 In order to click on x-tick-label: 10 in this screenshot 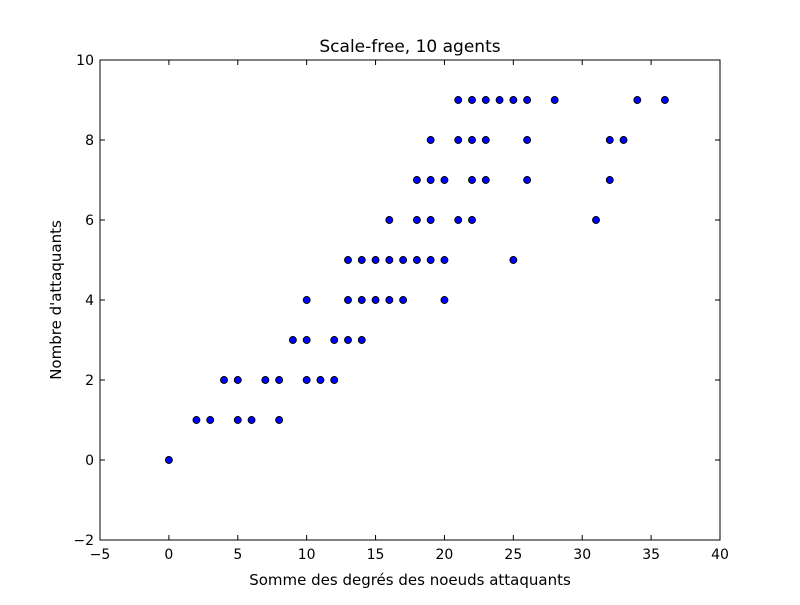, I will do `click(307, 555)`.